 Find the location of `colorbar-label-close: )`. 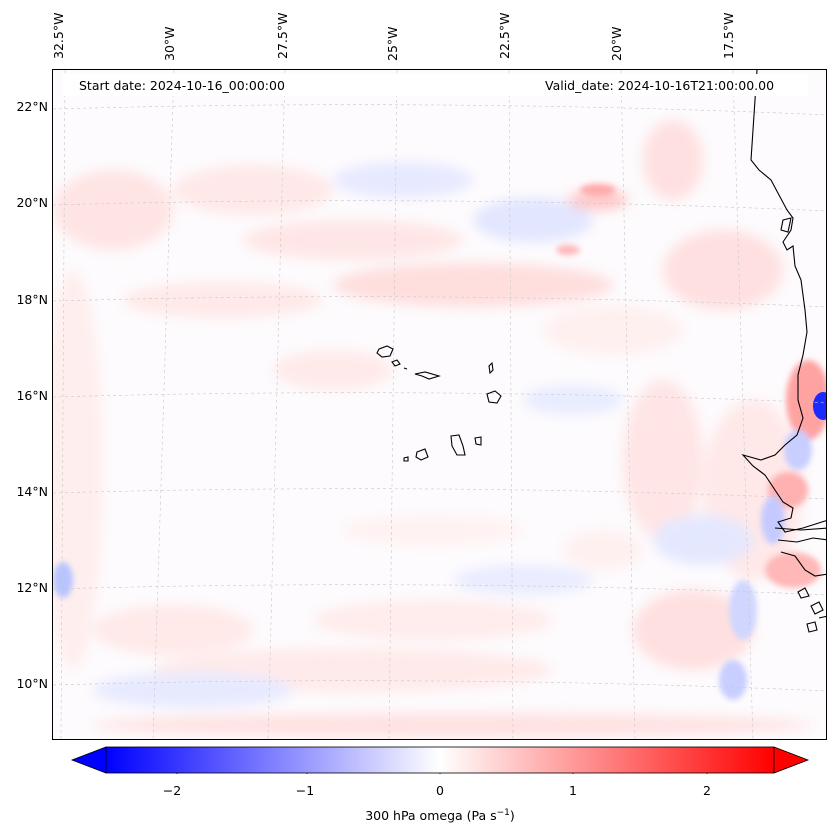

colorbar-label-close: ) is located at coordinates (512, 816).